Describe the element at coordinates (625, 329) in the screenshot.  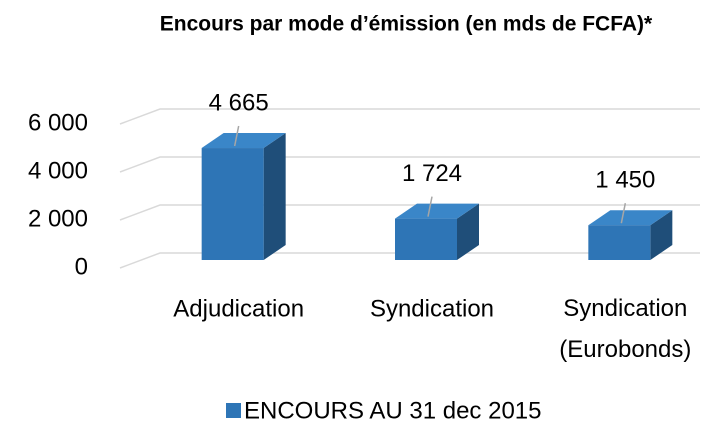
I see `x-tick-label: Syndication (Eurobonds)` at that location.